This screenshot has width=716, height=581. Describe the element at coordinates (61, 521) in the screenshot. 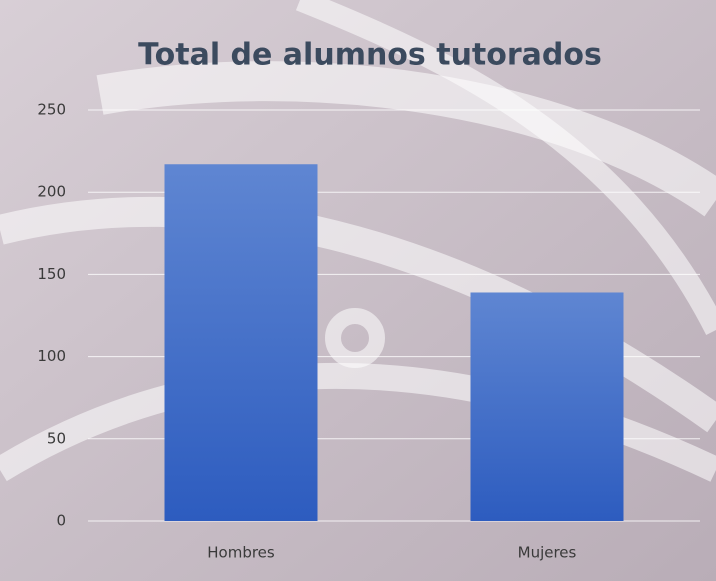

I see `y-tick-label: 0` at that location.